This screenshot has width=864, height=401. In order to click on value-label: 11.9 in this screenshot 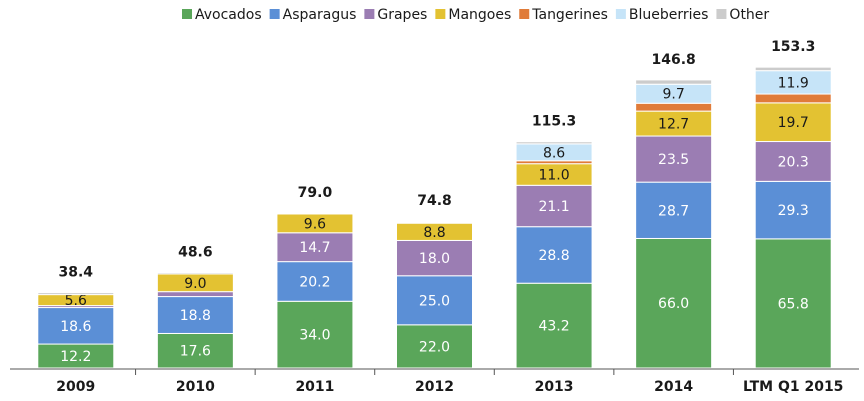, I will do `click(793, 83)`.